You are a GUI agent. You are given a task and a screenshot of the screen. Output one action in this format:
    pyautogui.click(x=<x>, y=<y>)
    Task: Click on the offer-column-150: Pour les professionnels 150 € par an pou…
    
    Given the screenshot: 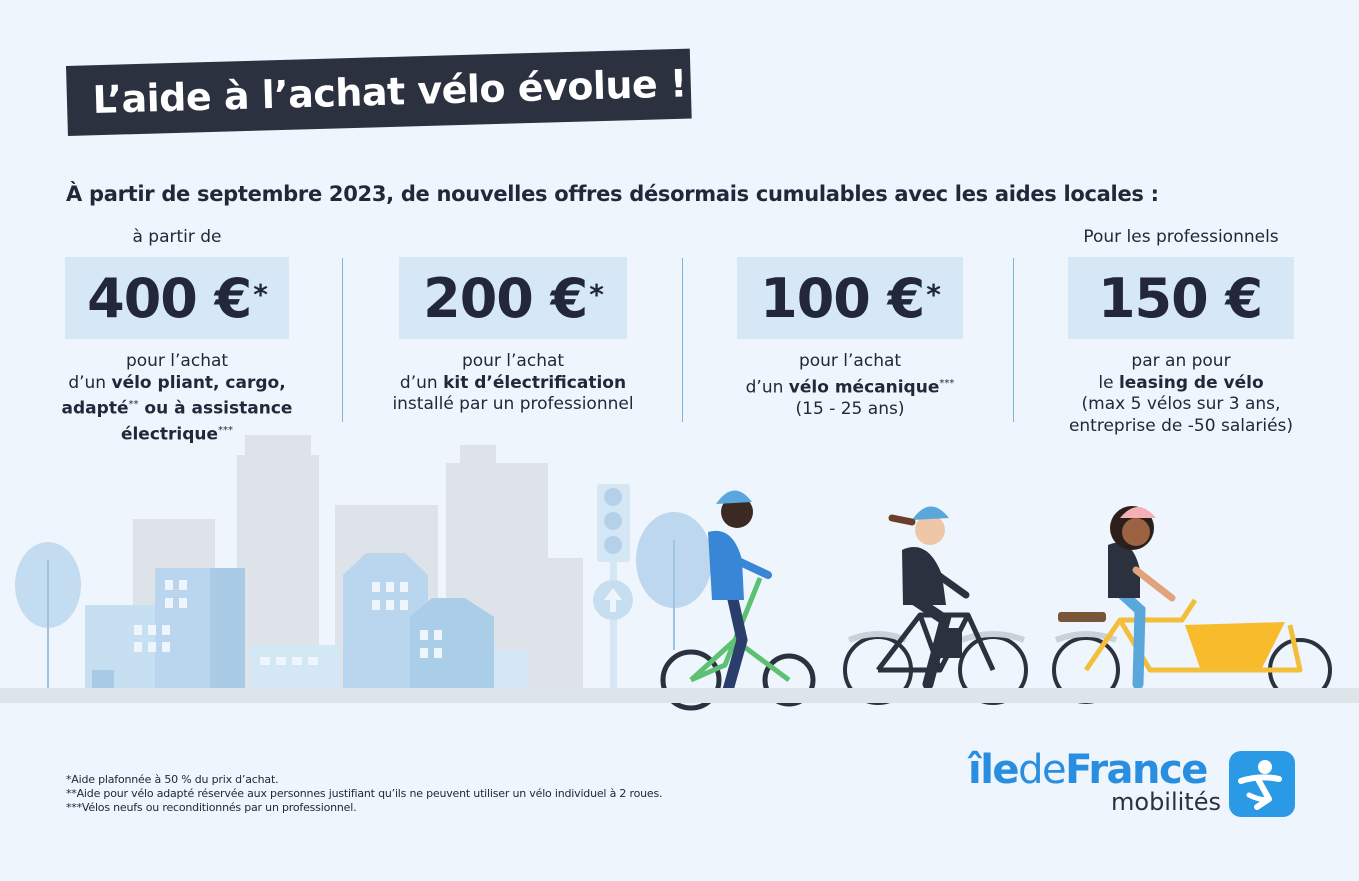 What is the action you would take?
    pyautogui.click(x=1181, y=331)
    